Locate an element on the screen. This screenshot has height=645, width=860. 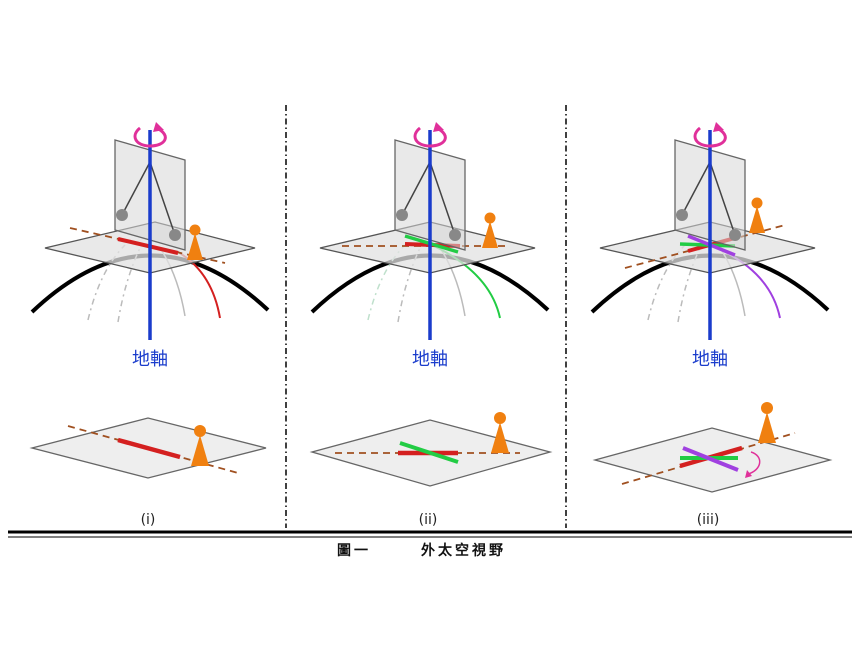
green-segment is located at coordinates (429, 452).